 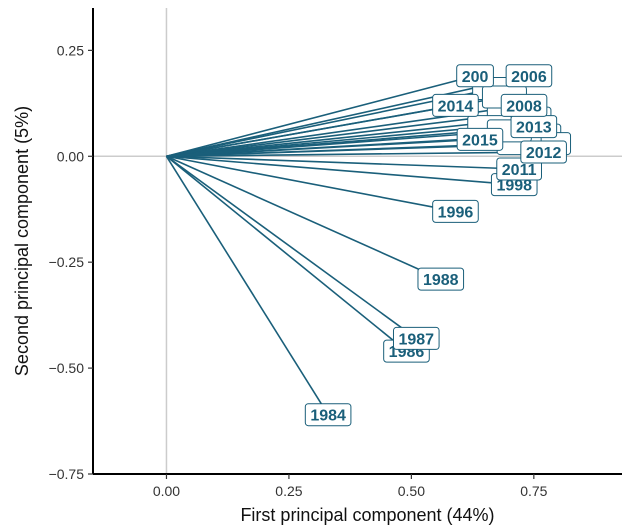 What do you see at coordinates (367, 515) in the screenshot?
I see `x-axis-title: First principal component (44%)` at bounding box center [367, 515].